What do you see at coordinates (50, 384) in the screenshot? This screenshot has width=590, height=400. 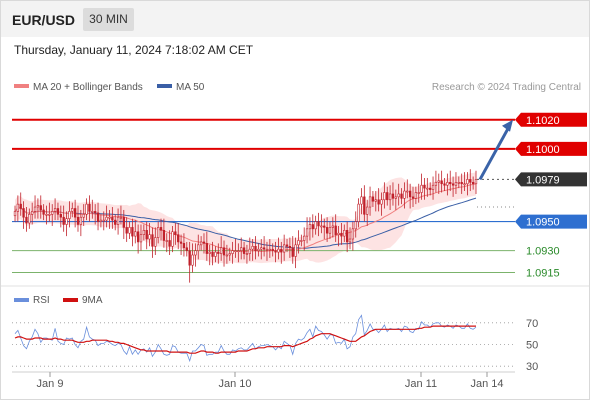 I see `time-axis-label: Jan 9` at bounding box center [50, 384].